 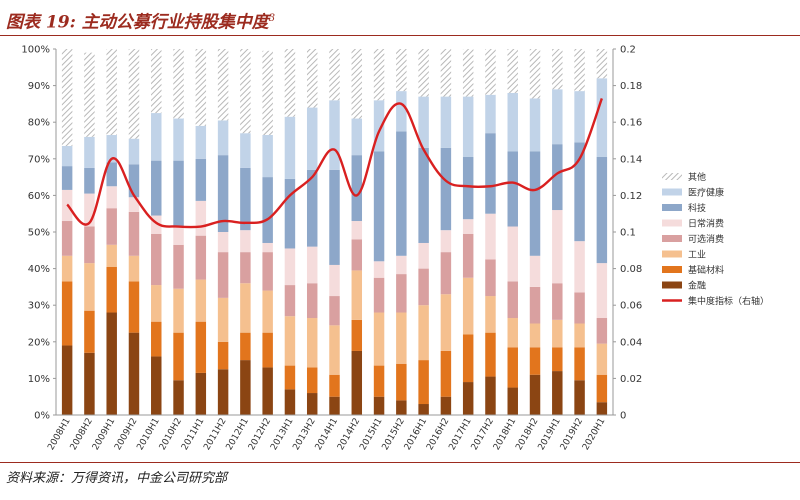 I want to click on legend-swatch-基础材料, so click(x=672, y=269).